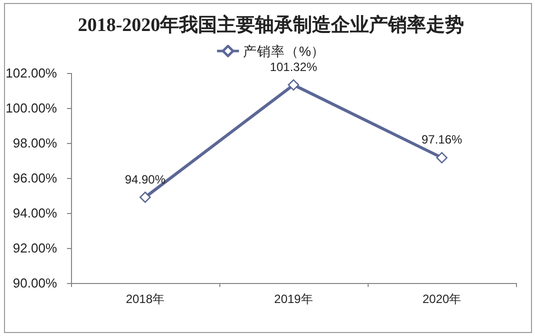 Image resolution: width=535 pixels, height=336 pixels. Describe the element at coordinates (32, 73) in the screenshot. I see `y-tick-label: 102.00%` at that location.